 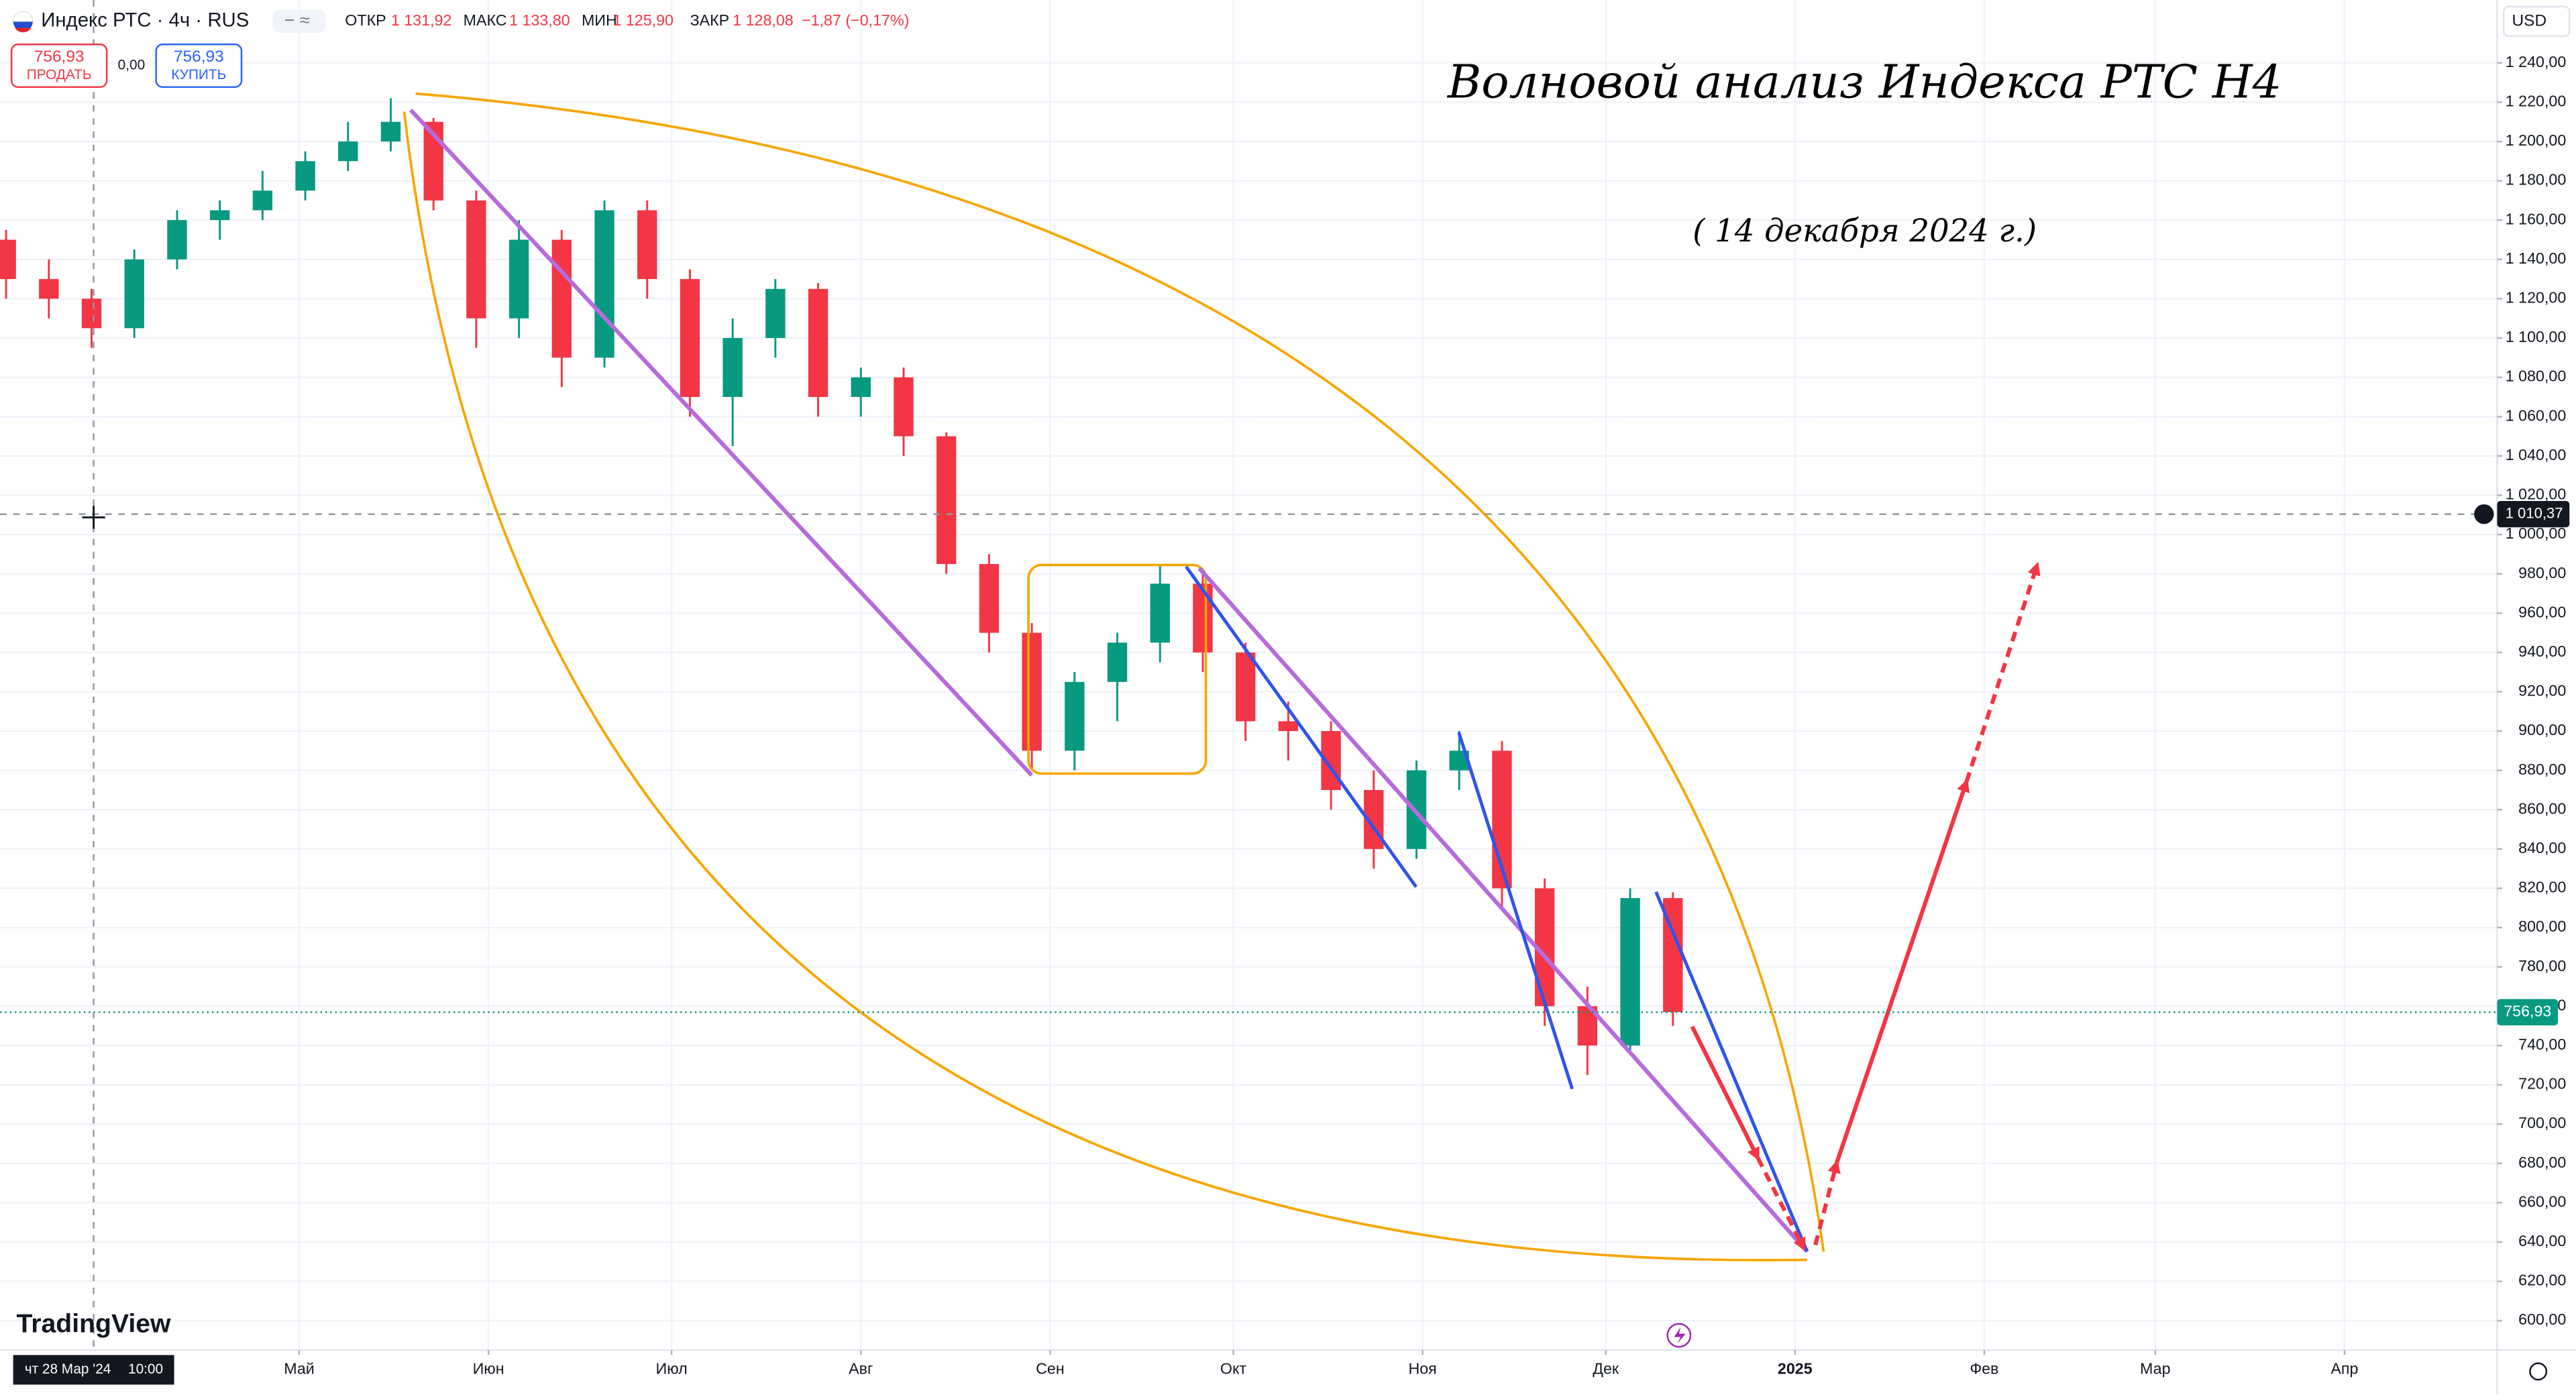 What do you see at coordinates (2542, 769) in the screenshot?
I see `y-tick-label: 880,00` at bounding box center [2542, 769].